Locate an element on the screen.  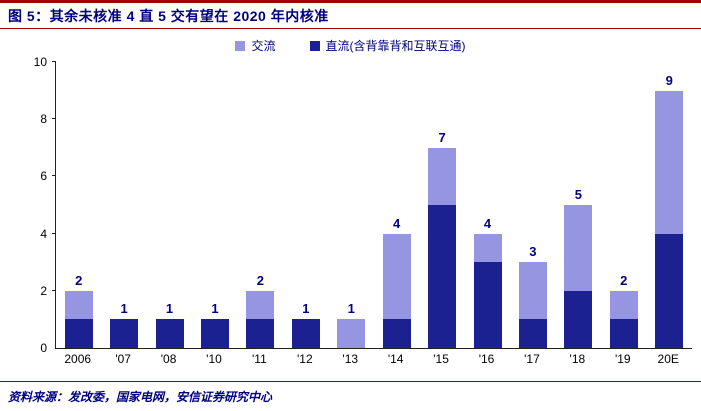
y-tick-label: 0 is located at coordinates (43, 348).